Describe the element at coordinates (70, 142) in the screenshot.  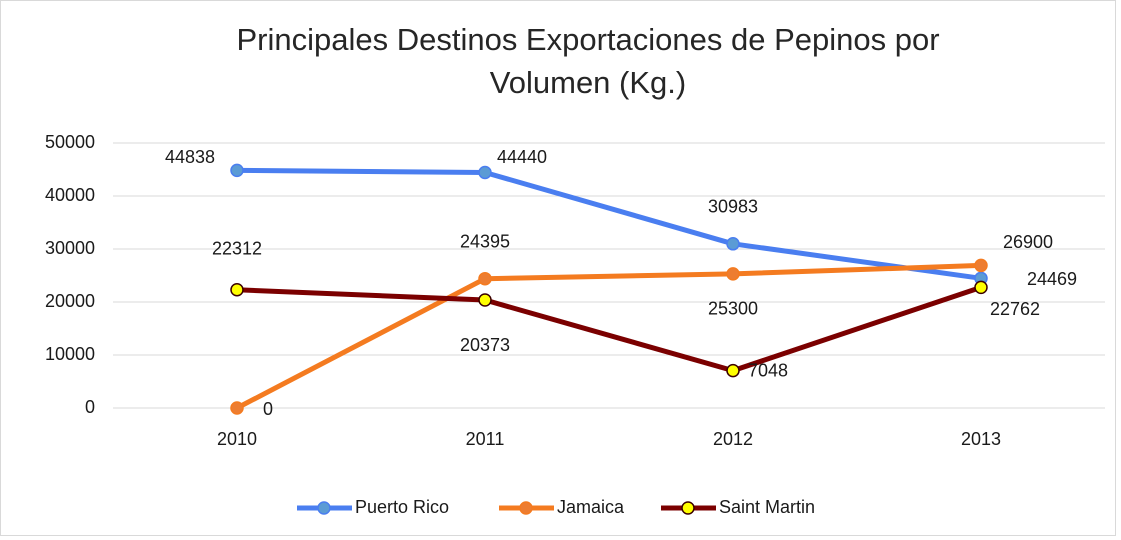
I see `y-tick-label: 50000` at that location.